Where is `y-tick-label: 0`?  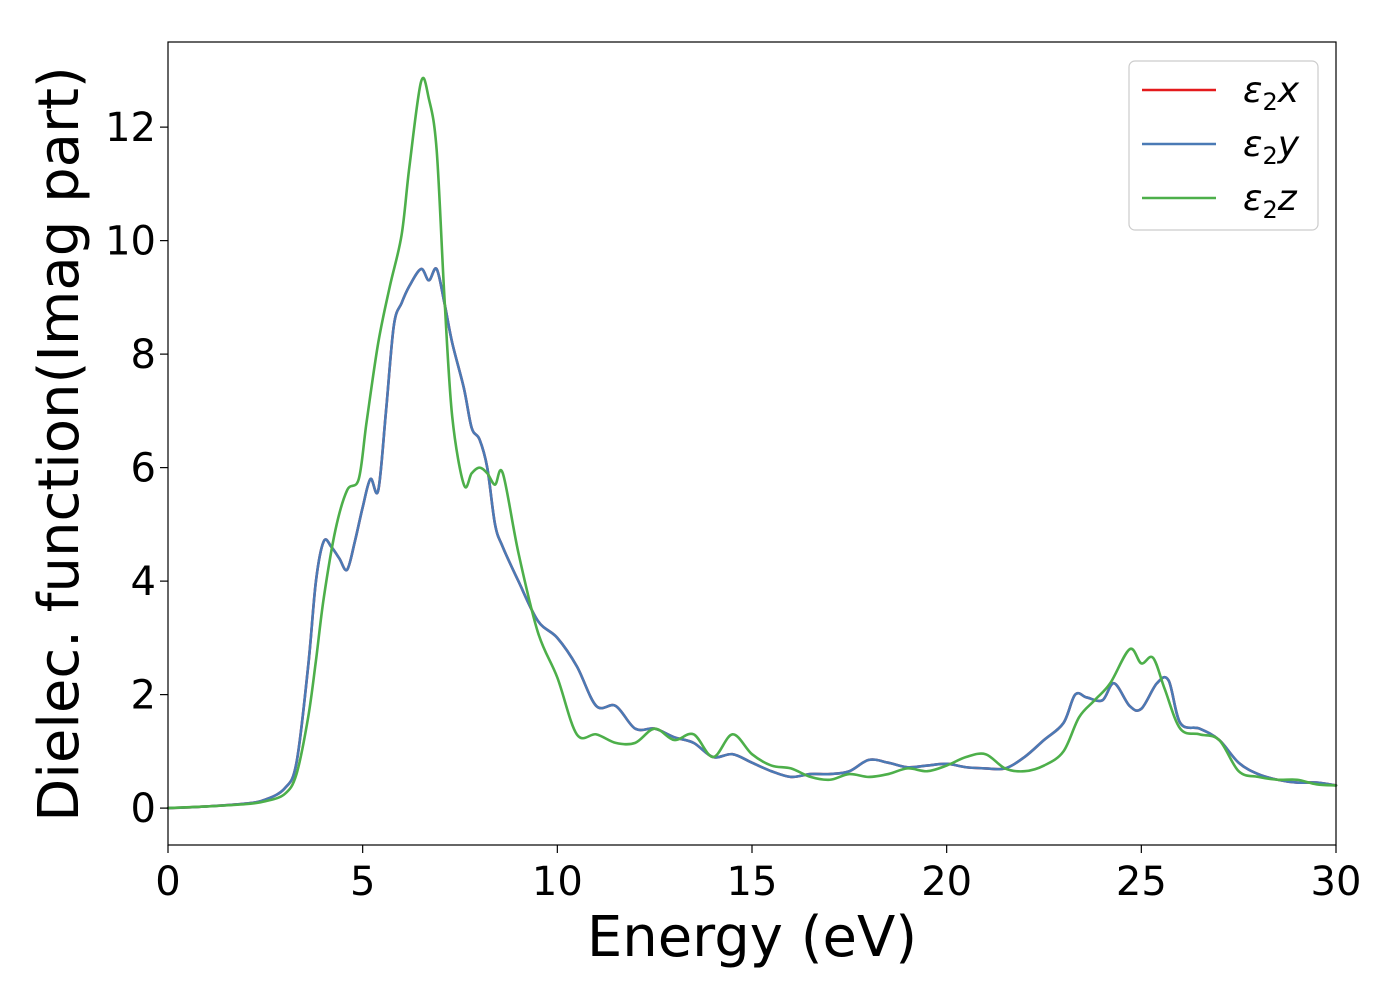
y-tick-label: 0 is located at coordinates (143, 809).